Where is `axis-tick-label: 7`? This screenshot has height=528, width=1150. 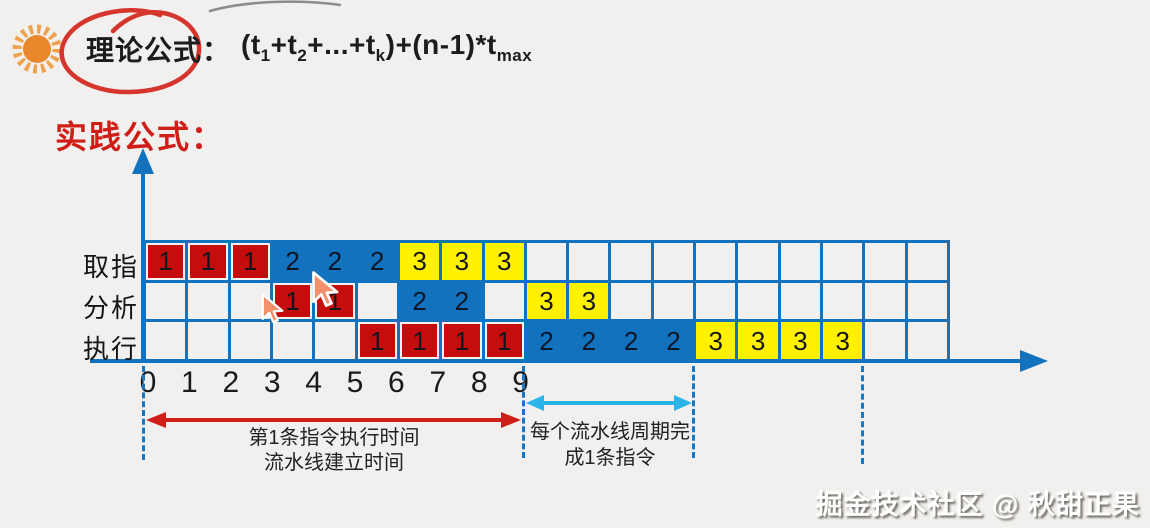
axis-tick-label: 7 is located at coordinates (438, 382).